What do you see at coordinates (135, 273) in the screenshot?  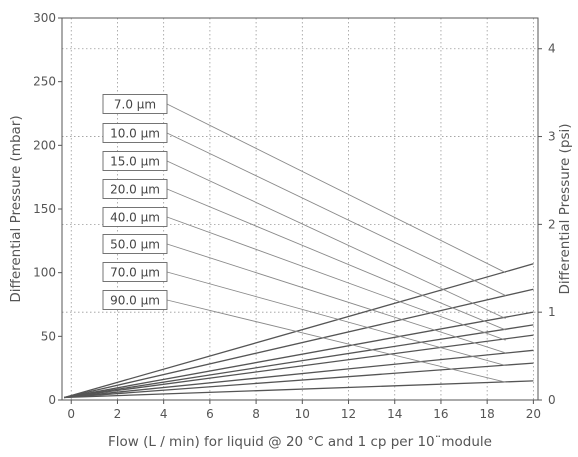 I see `legend-label: 70.0 µm` at bounding box center [135, 273].